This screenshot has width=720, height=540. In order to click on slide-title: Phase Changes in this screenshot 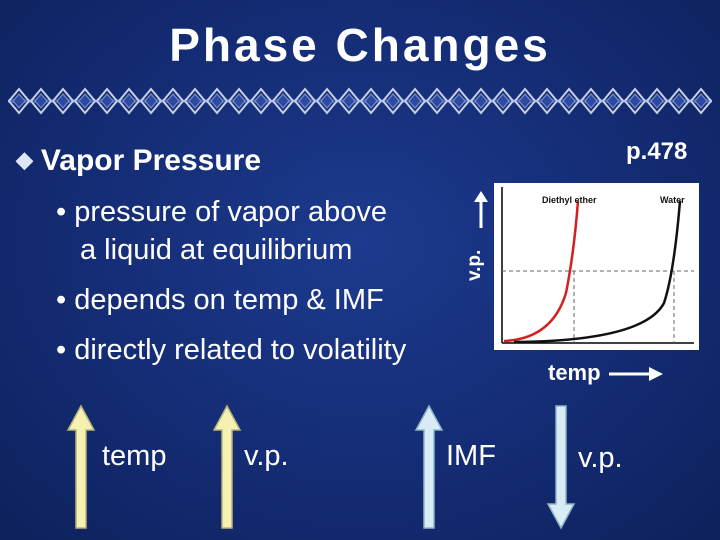, I will do `click(360, 45)`.